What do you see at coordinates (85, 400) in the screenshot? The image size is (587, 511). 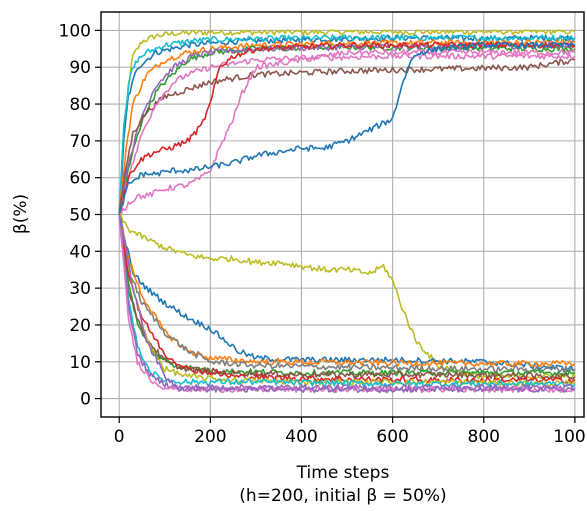 I see `y-tick-label: 0` at bounding box center [85, 400].